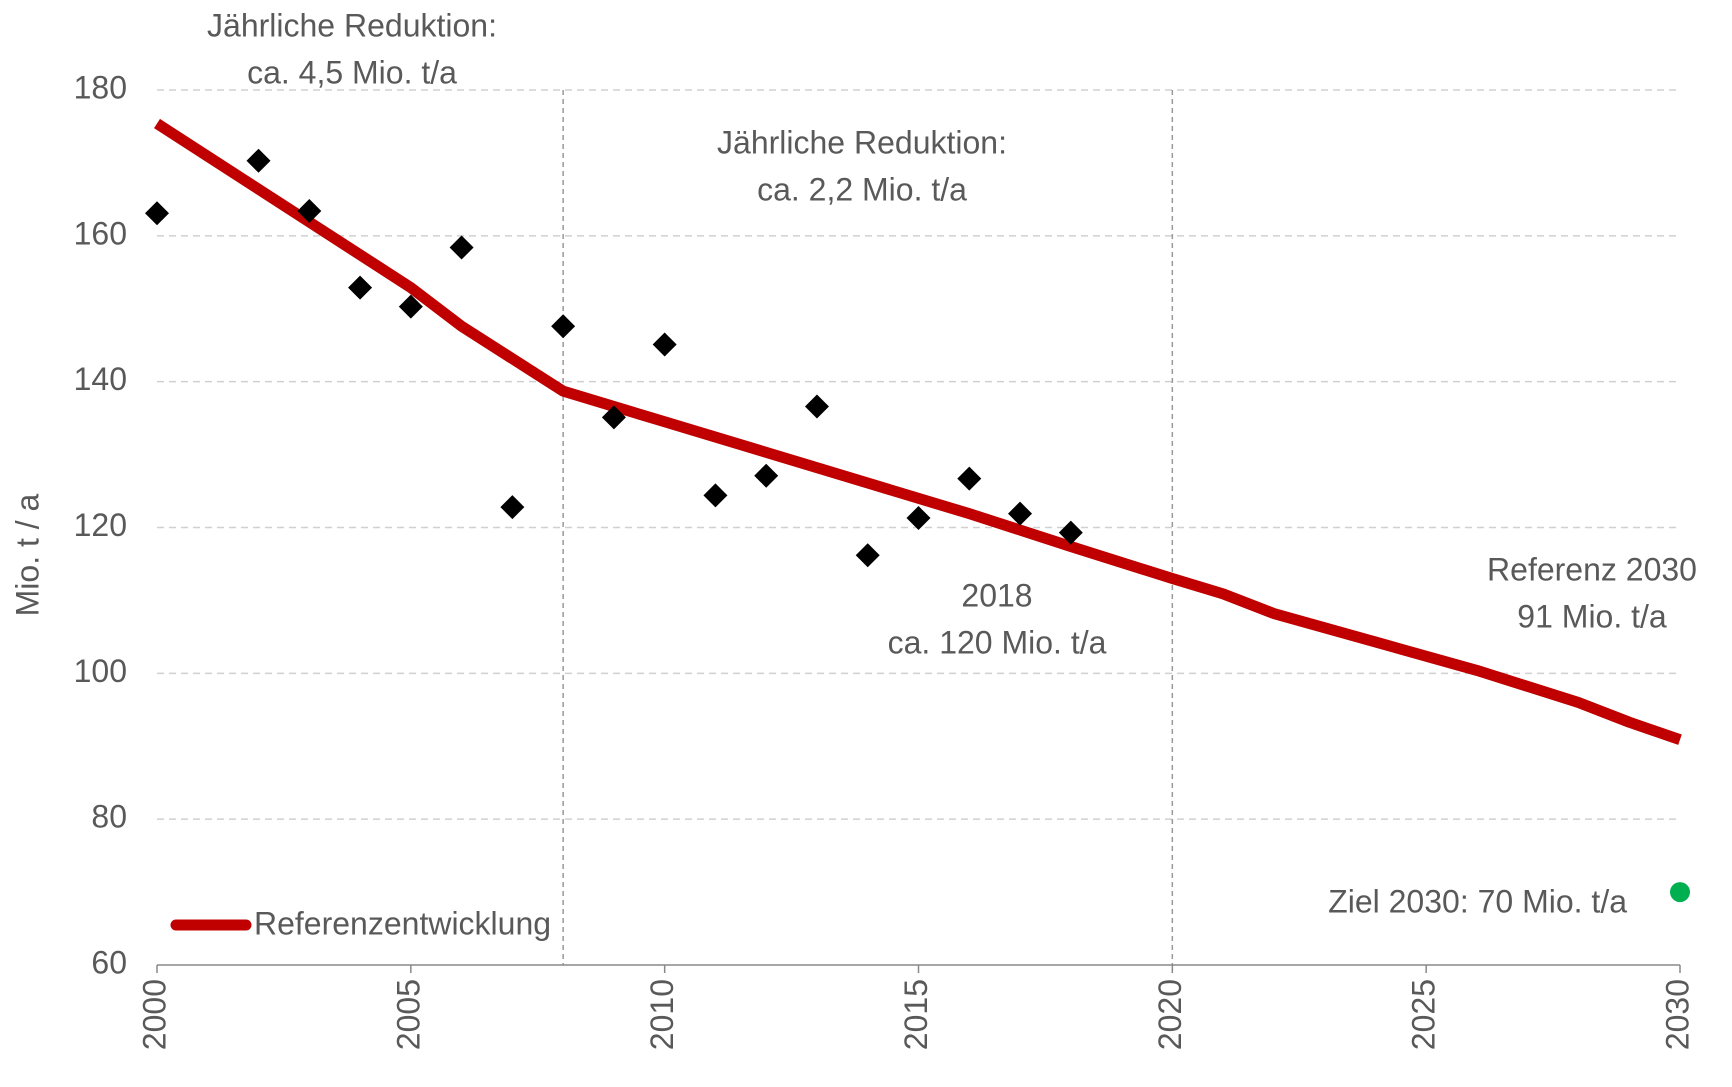 This screenshot has height=1087, width=1732. I want to click on annotation: ca. 2,2 Mio. t/a, so click(862, 189).